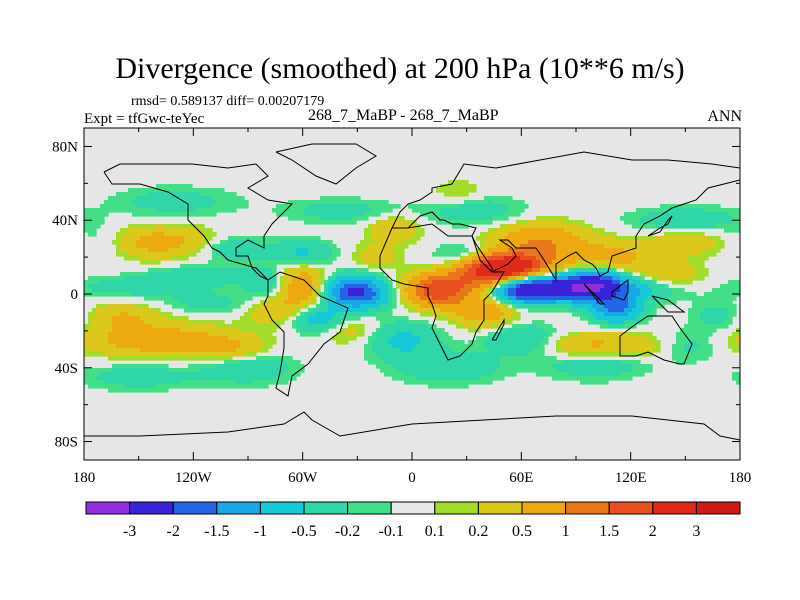 The height and width of the screenshot is (600, 800). Describe the element at coordinates (668, 304) in the screenshot. I see `coastline-path` at that location.